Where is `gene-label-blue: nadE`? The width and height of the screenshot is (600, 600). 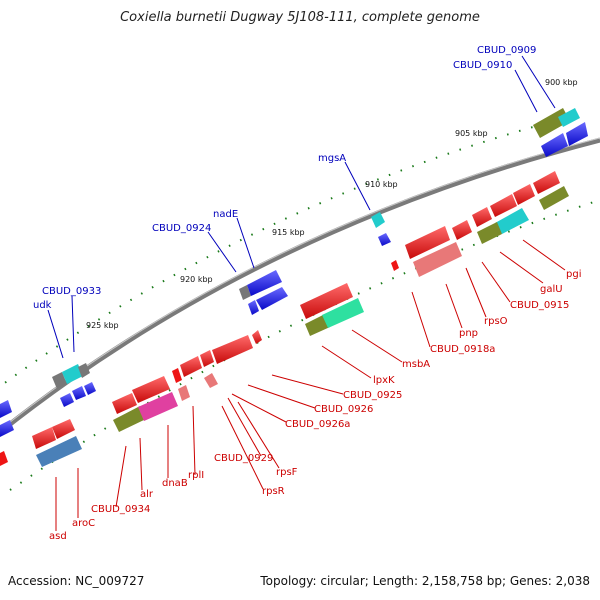 gene-label-blue: nadE is located at coordinates (225, 214).